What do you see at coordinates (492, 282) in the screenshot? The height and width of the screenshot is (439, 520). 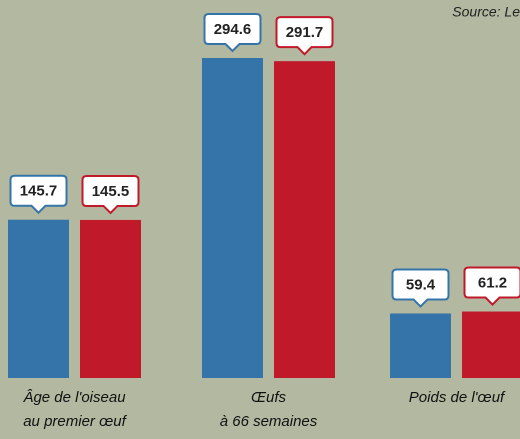 I see `value-label: 61.2` at bounding box center [492, 282].